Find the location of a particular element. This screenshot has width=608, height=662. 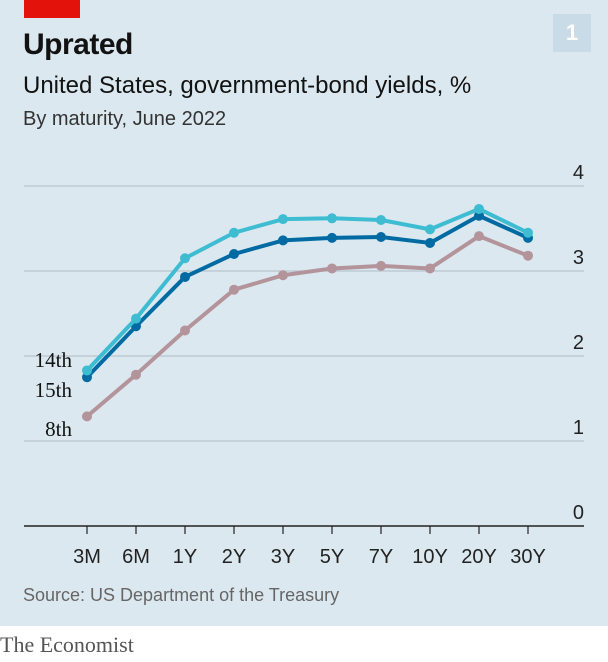

x-tick-label: 10Y is located at coordinates (430, 557).